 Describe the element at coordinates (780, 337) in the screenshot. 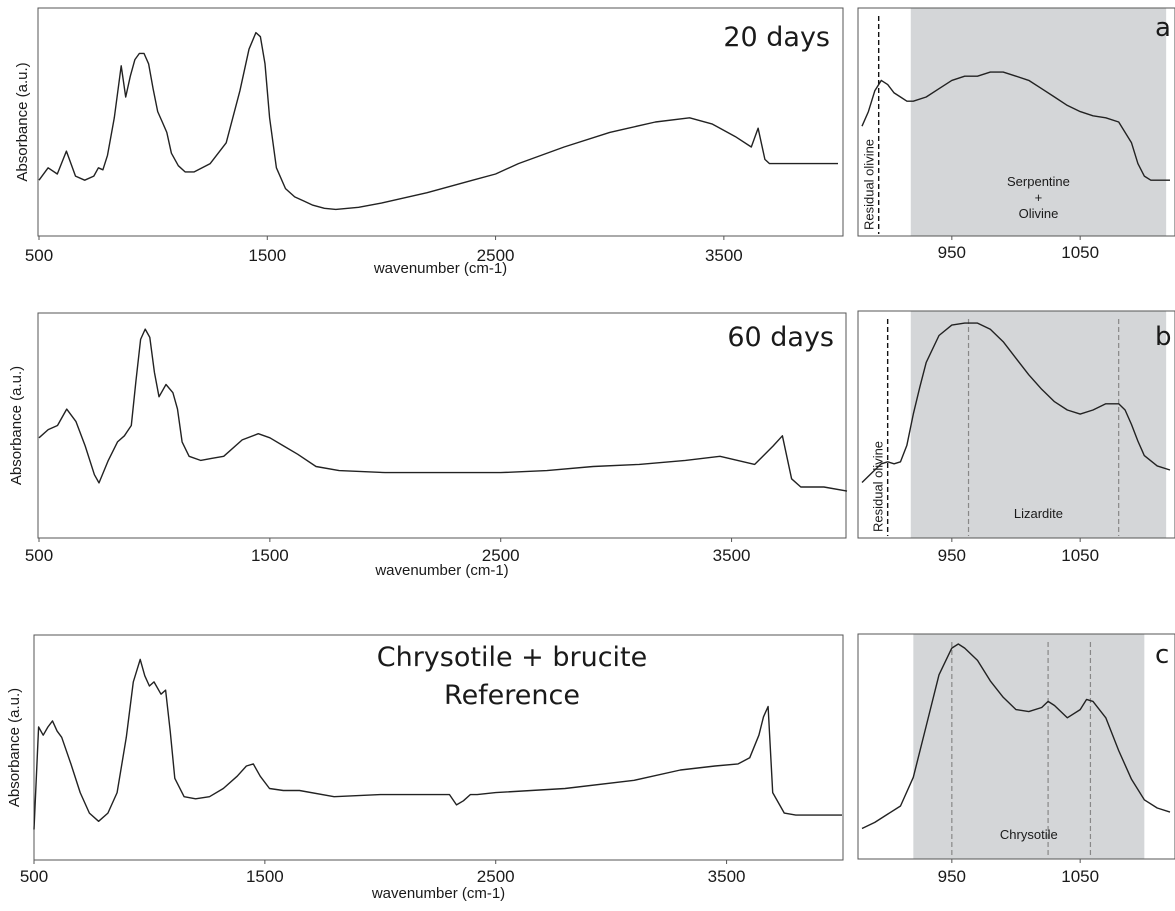

I see `chart-title: 60 days` at that location.